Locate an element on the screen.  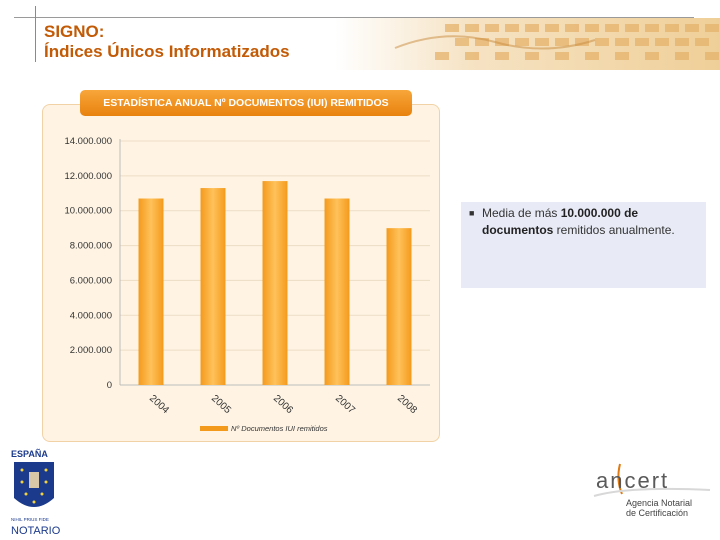
header-vertical-rule is located at coordinates (35, 34).